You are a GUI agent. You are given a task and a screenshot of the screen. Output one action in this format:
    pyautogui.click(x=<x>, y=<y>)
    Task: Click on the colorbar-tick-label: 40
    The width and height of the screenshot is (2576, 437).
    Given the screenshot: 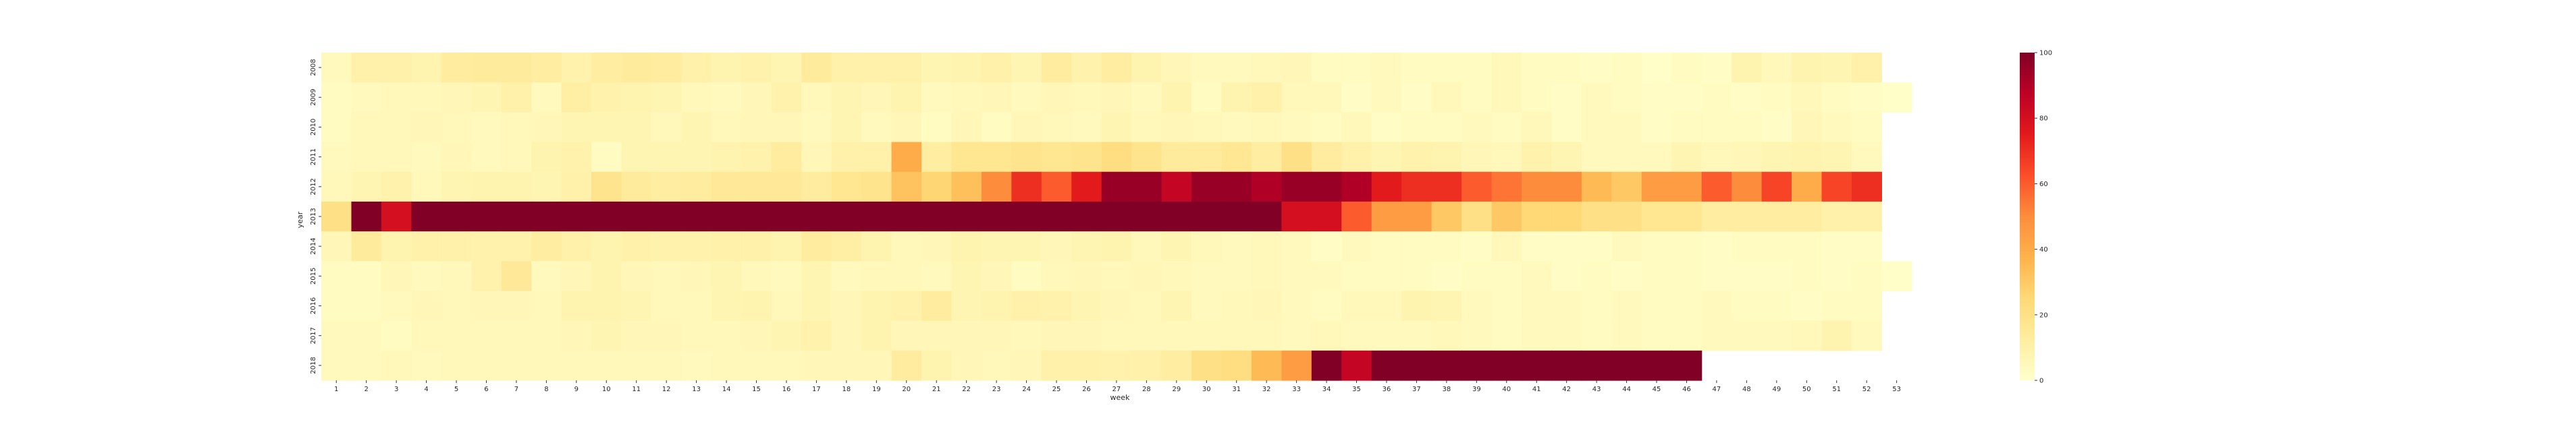 What is the action you would take?
    pyautogui.click(x=2043, y=250)
    